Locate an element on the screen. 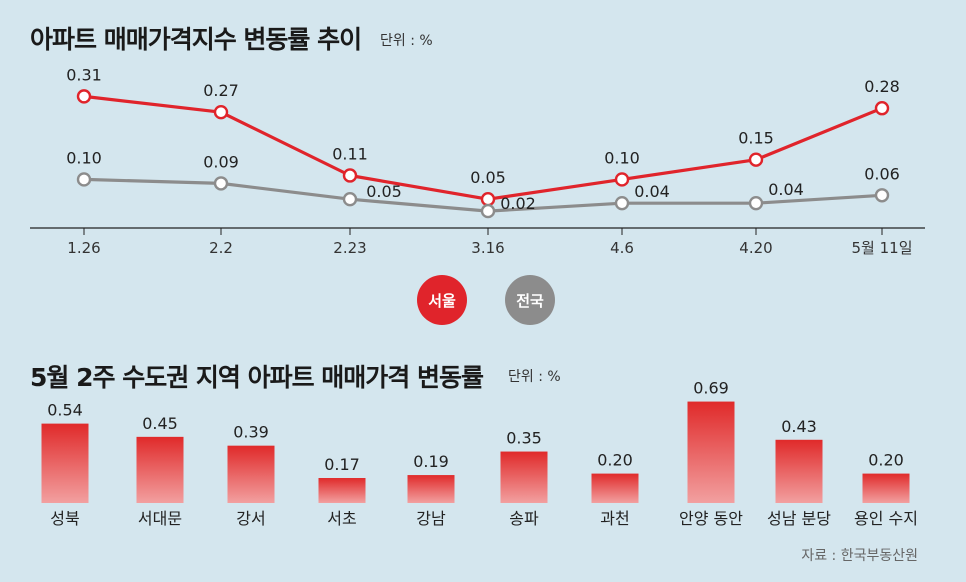 The width and height of the screenshot is (966, 582). bar-category-label: 용인 수지 is located at coordinates (886, 518).